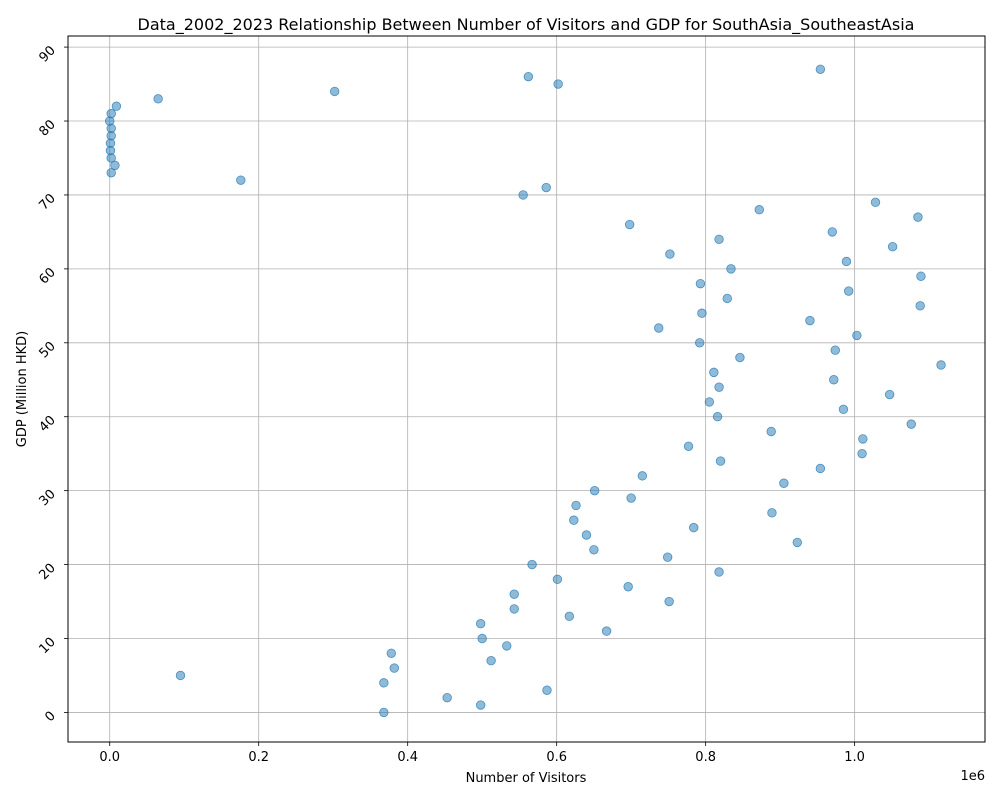 This screenshot has height=800, width=1000. I want to click on x-axis: 0.0 0.2 0.4 0.6 0.8 1.0, so click(482, 753).